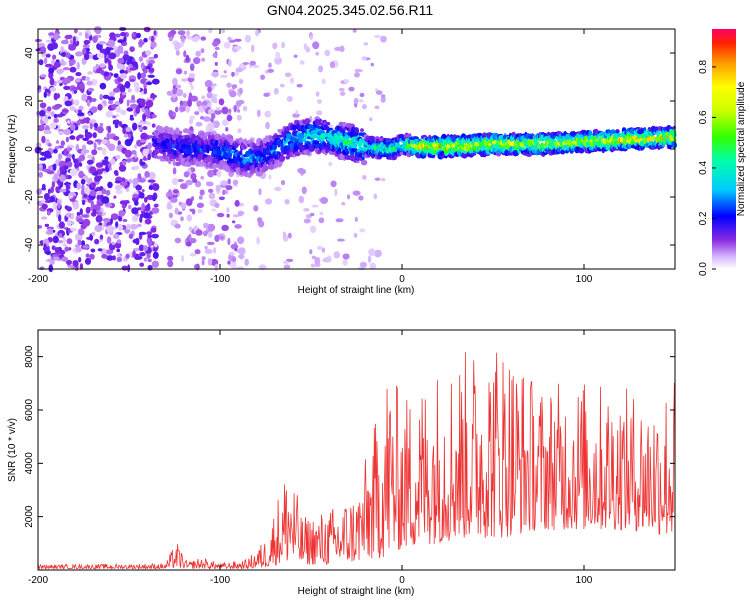  Describe the element at coordinates (703, 117) in the screenshot. I see `colorbar-tick-label: 0.6` at that location.